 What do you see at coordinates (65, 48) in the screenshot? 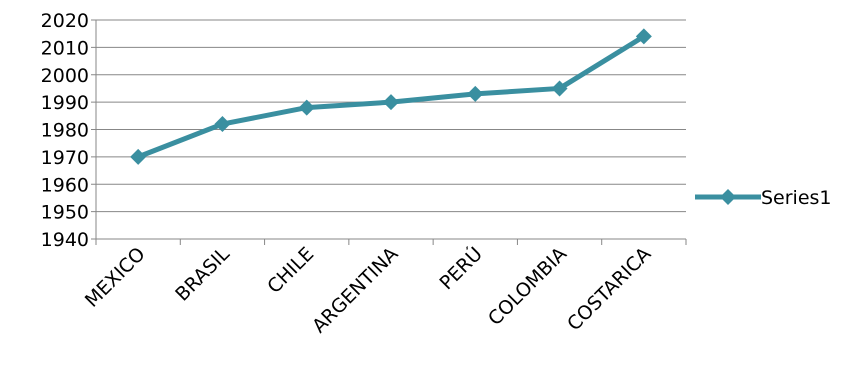
I see `y-tick-label: 2010` at bounding box center [65, 48].